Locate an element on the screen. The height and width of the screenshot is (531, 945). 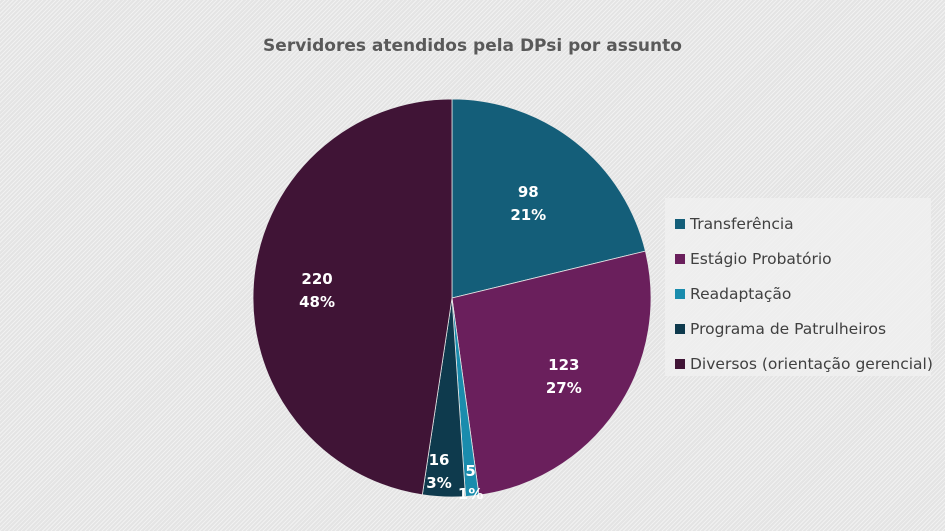
slice-label-programa-de-patrulheiros: 163% is located at coordinates (438, 471).